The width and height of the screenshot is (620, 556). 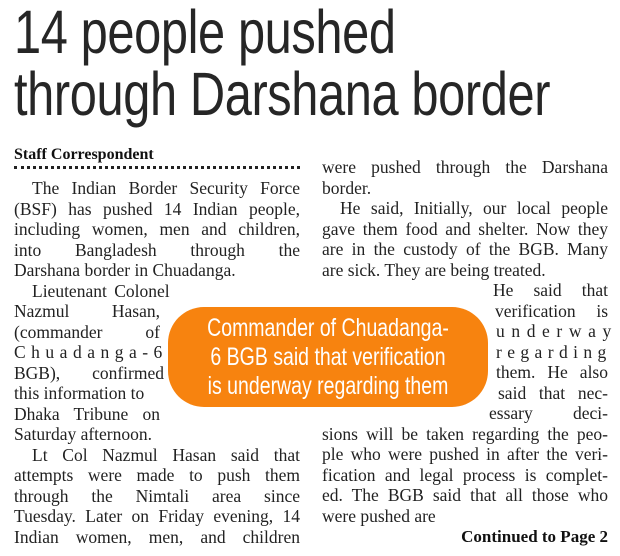 What do you see at coordinates (87, 413) in the screenshot?
I see `body-line: Dhaka Tribune on` at bounding box center [87, 413].